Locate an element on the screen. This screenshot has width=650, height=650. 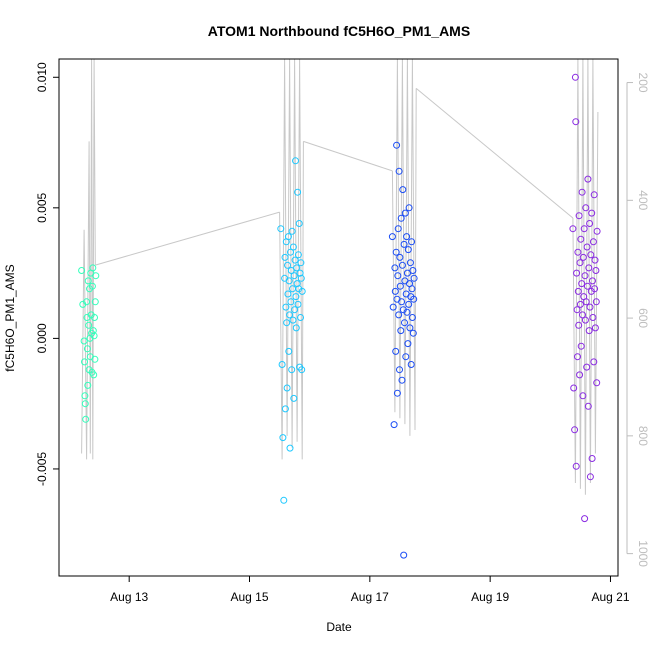
y-axis: -0.005 0.000 0.005 0.010 is located at coordinates (47, 274).